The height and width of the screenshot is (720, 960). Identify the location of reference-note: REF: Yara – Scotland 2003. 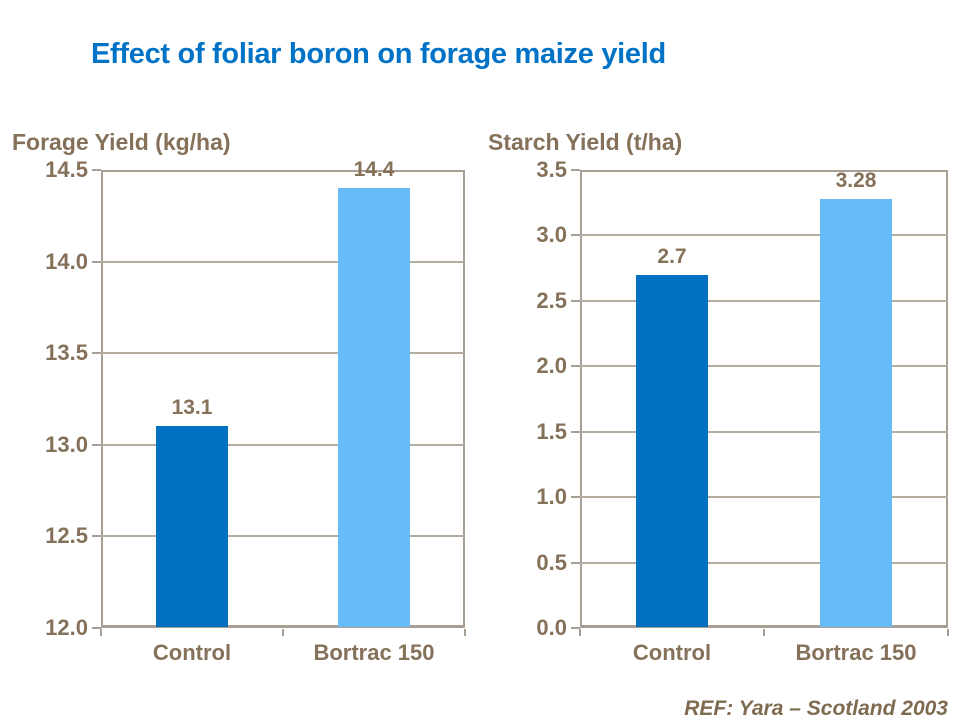
(816, 708).